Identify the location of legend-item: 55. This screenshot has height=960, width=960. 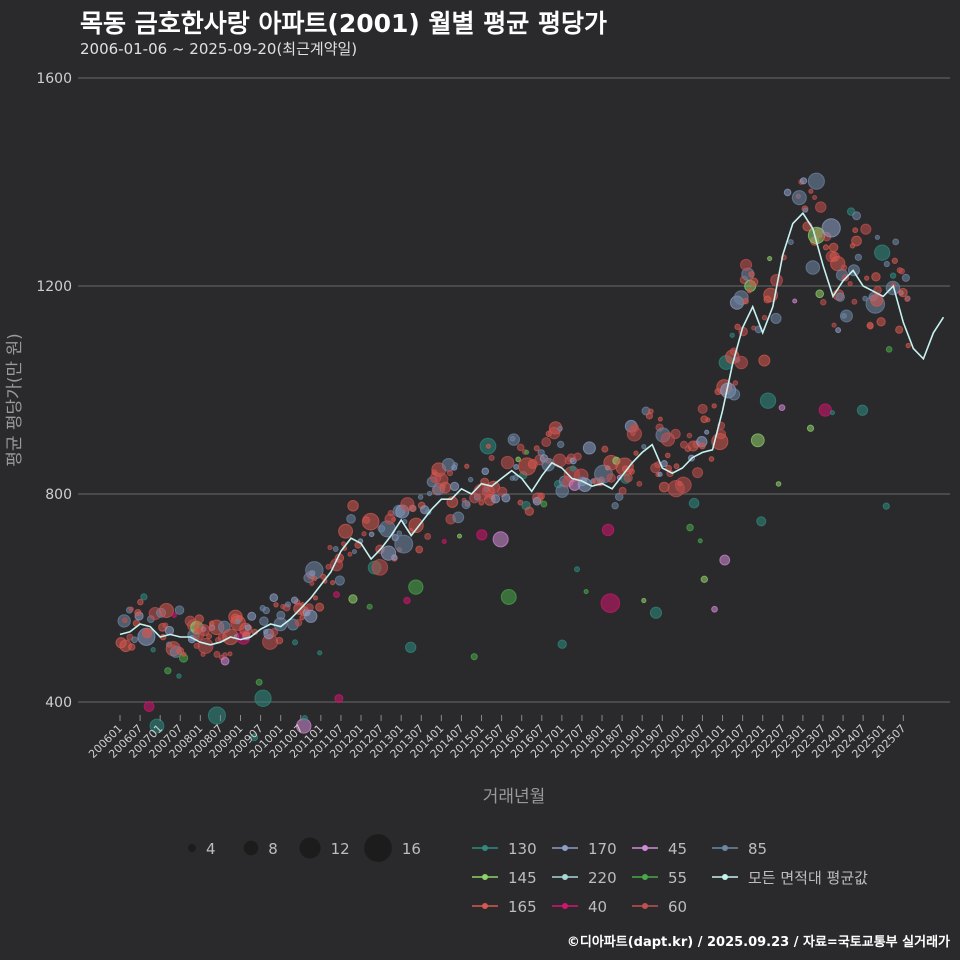
(659, 878).